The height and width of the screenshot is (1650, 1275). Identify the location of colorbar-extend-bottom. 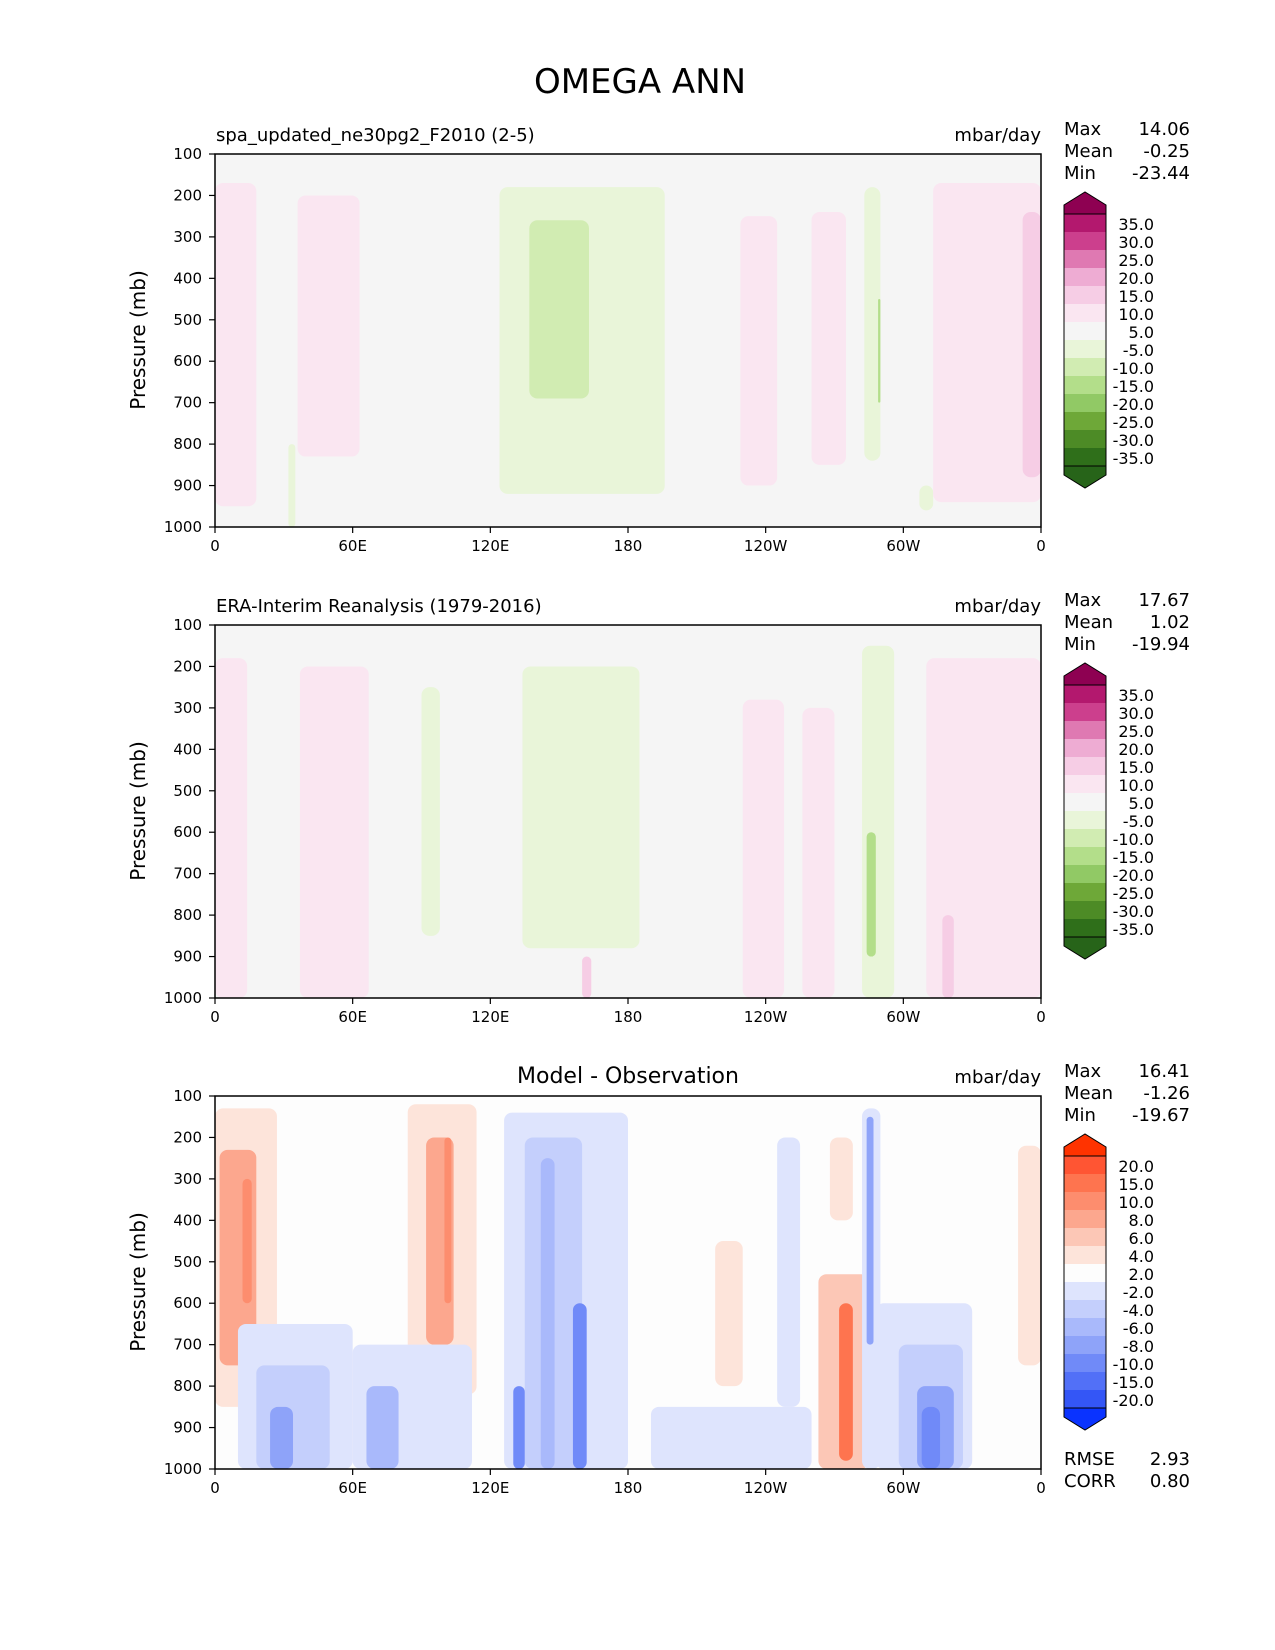
(1085, 477).